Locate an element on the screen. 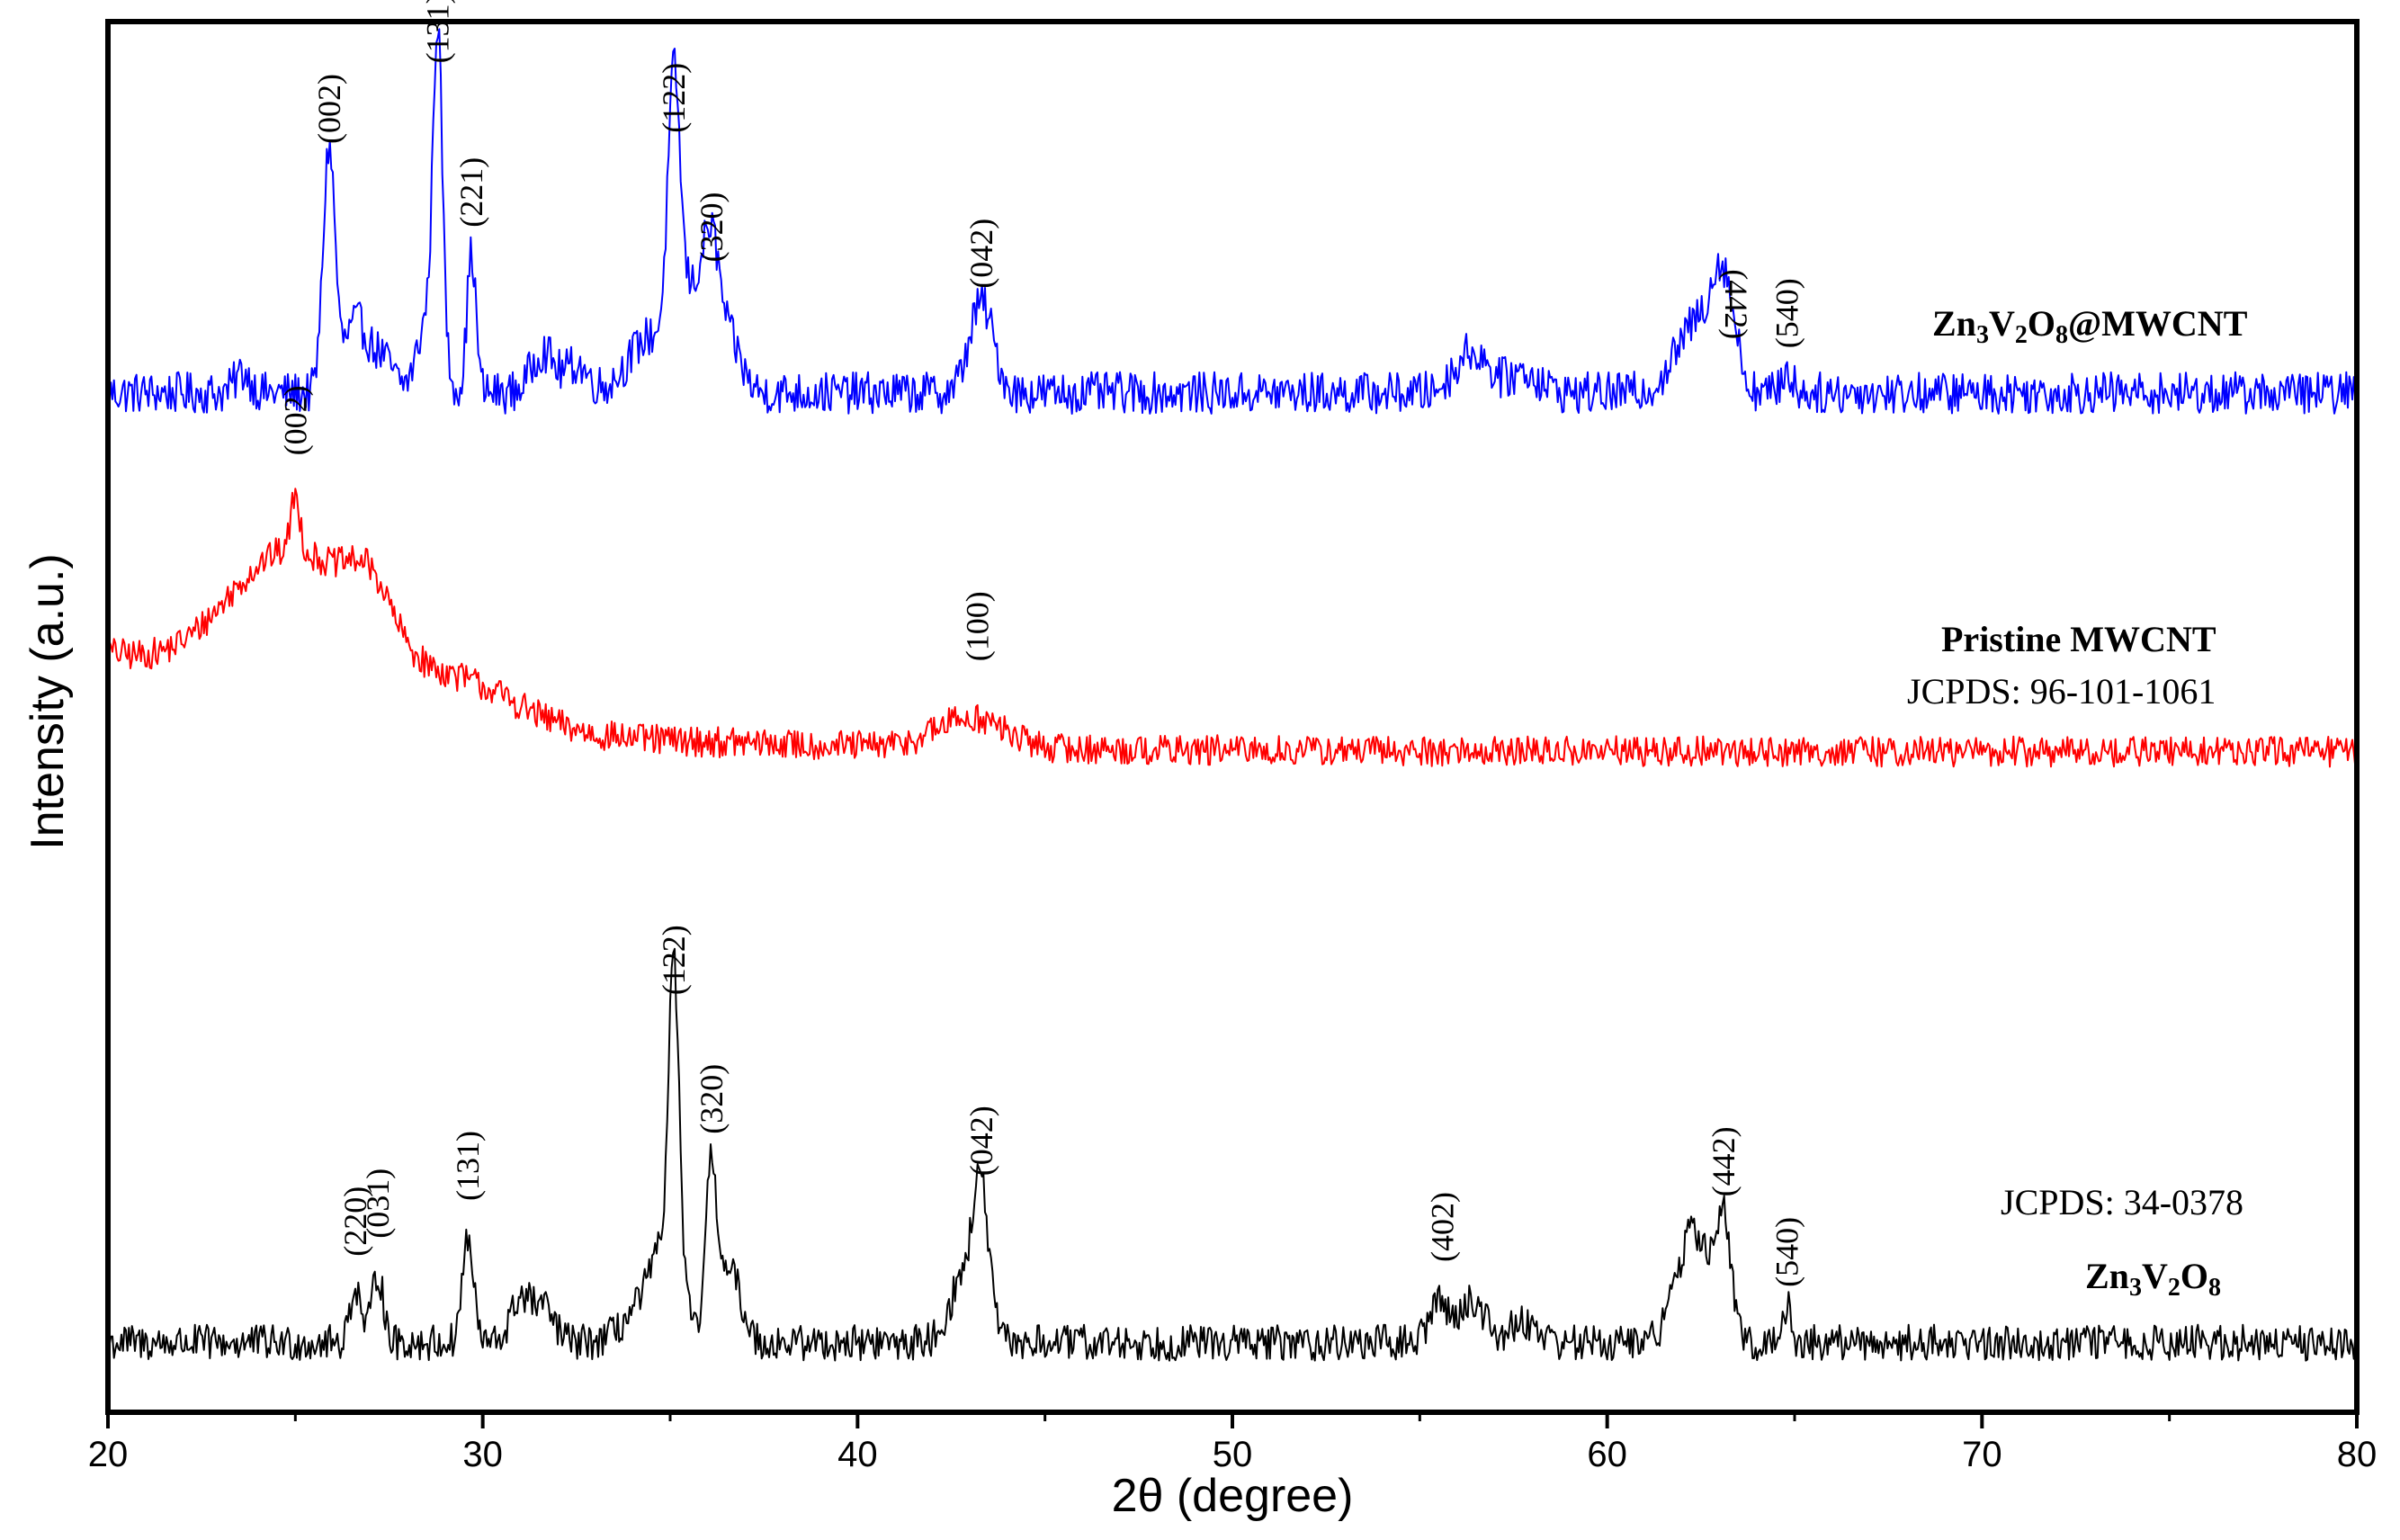  x-tick-label: 20 is located at coordinates (108, 1454).